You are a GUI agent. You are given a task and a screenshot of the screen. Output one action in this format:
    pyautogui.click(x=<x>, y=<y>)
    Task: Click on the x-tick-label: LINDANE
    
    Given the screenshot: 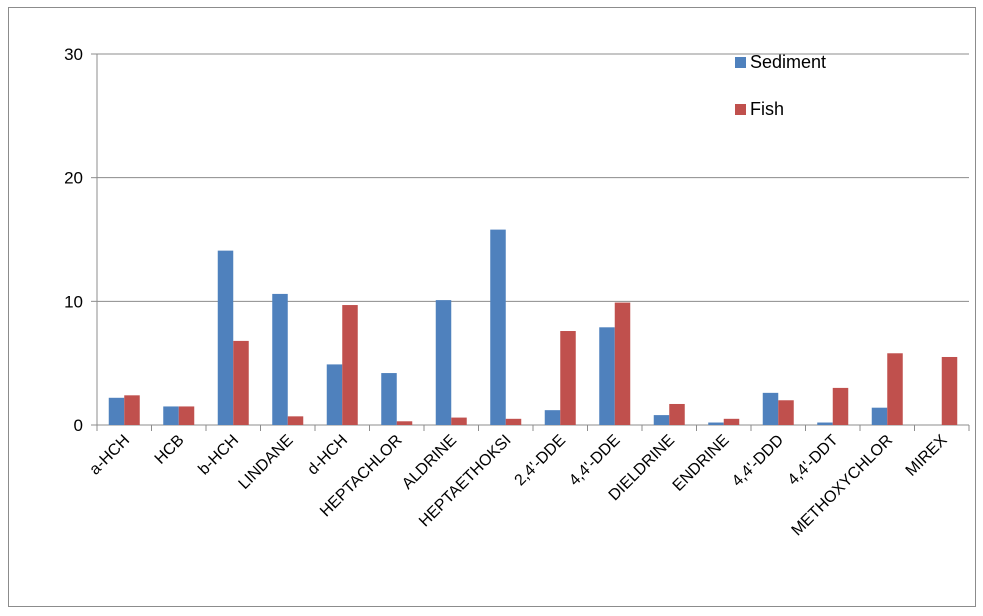 What is the action you would take?
    pyautogui.click(x=266, y=462)
    